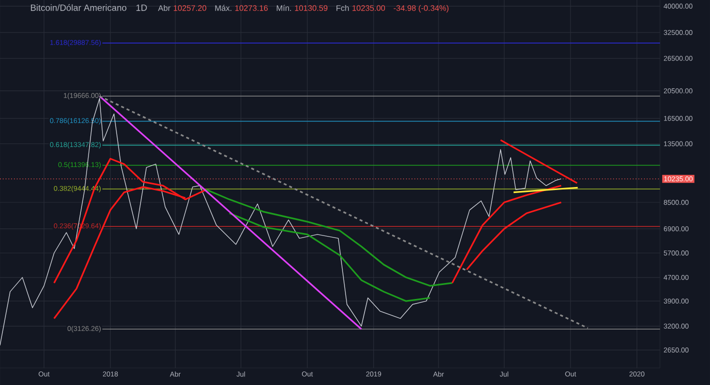 This screenshot has width=710, height=385. Describe the element at coordinates (283, 7) in the screenshot. I see `annotation: Mín.` at that location.